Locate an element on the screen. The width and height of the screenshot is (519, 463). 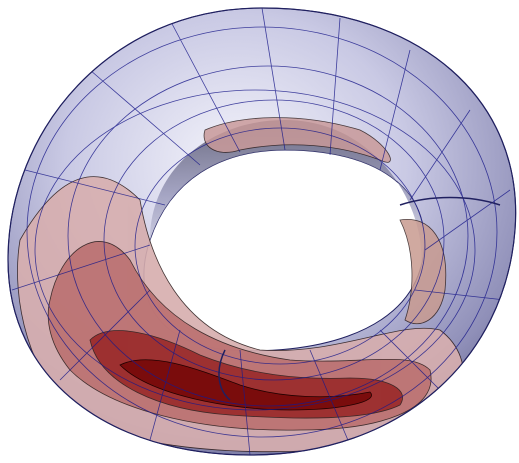
contour-high is located at coordinates (246, 374).